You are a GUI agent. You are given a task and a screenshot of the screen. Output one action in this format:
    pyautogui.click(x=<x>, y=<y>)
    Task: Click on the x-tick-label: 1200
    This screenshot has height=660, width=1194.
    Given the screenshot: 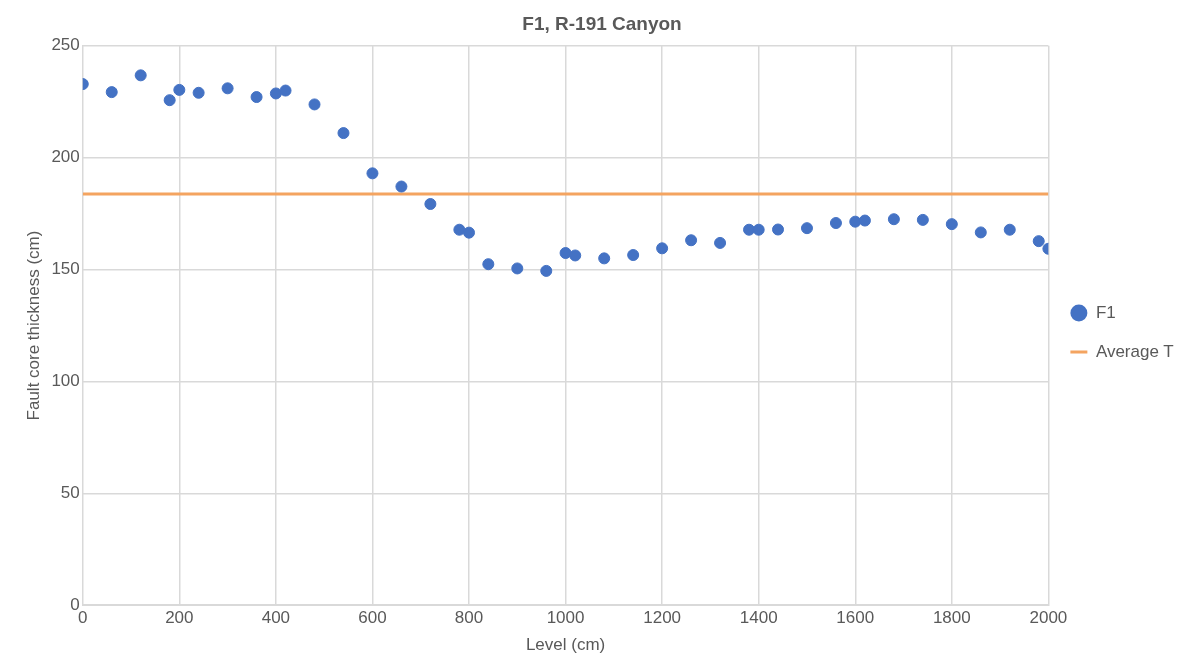 What is the action you would take?
    pyautogui.click(x=662, y=618)
    